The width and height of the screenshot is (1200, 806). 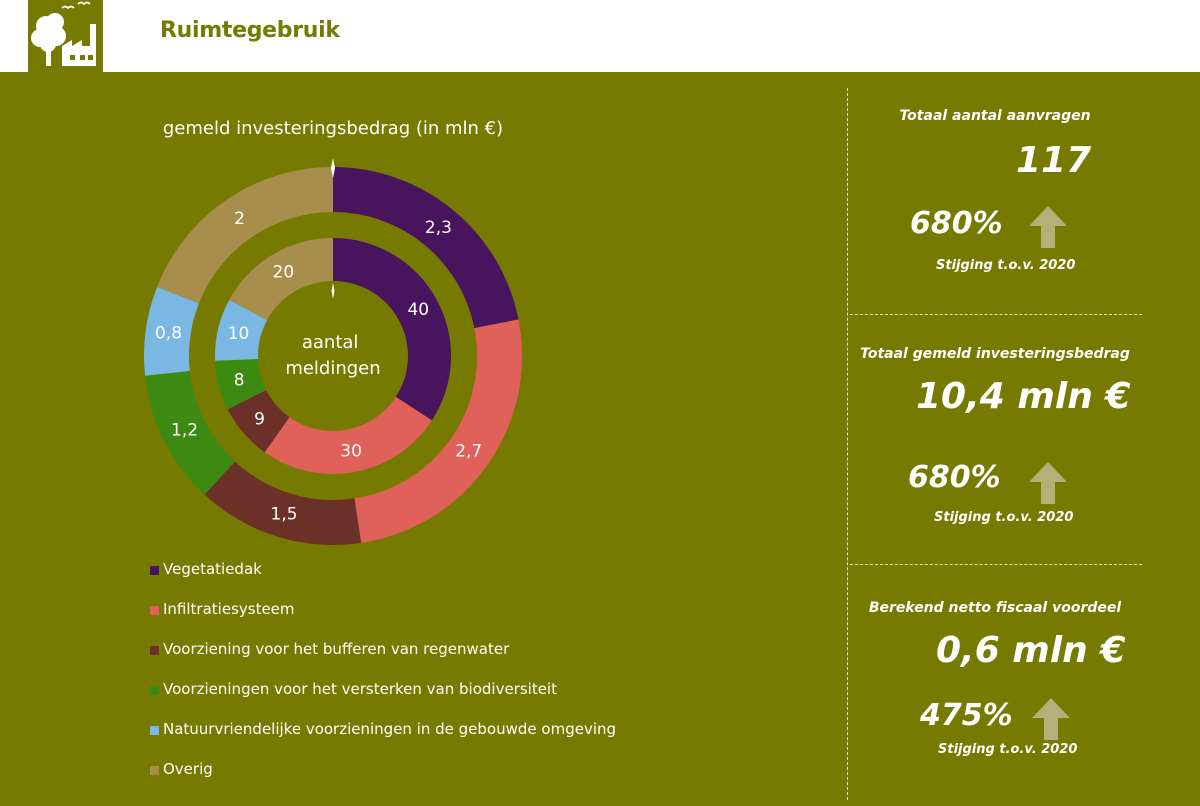 I want to click on top-marker, so click(x=333, y=168).